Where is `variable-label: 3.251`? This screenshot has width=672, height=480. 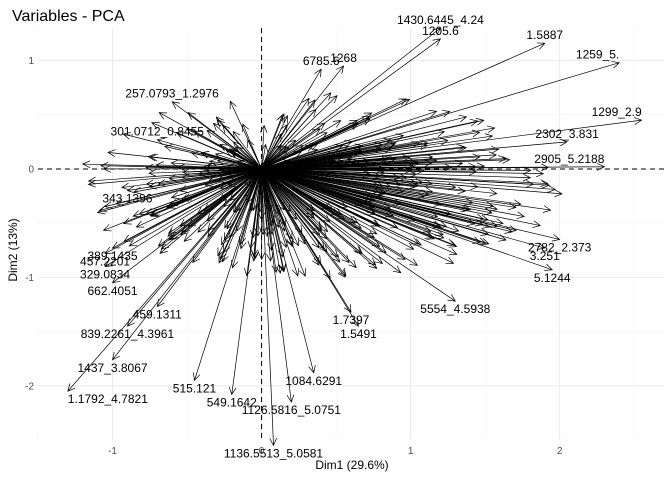
variable-label: 3.251 is located at coordinates (545, 256).